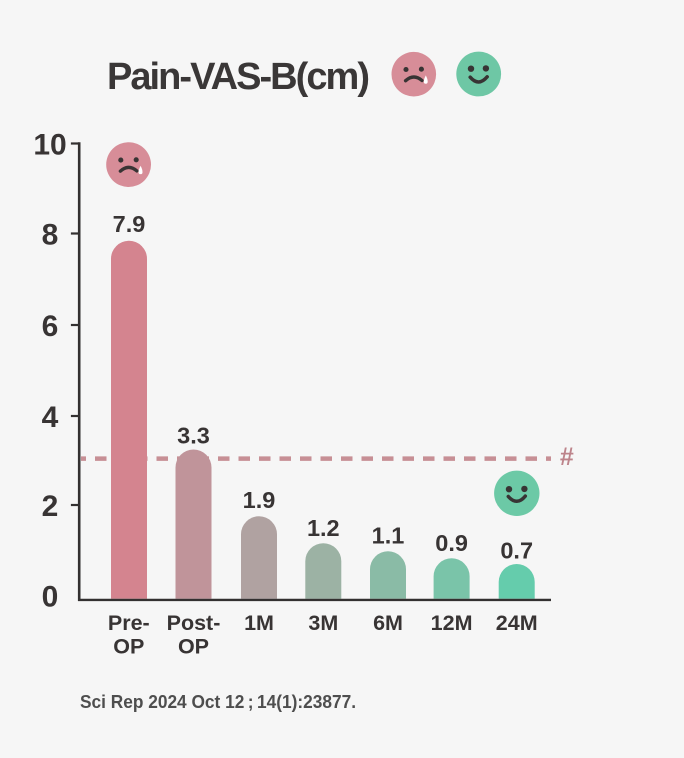 This screenshot has height=758, width=684. I want to click on svg-text: 2, so click(50, 506).